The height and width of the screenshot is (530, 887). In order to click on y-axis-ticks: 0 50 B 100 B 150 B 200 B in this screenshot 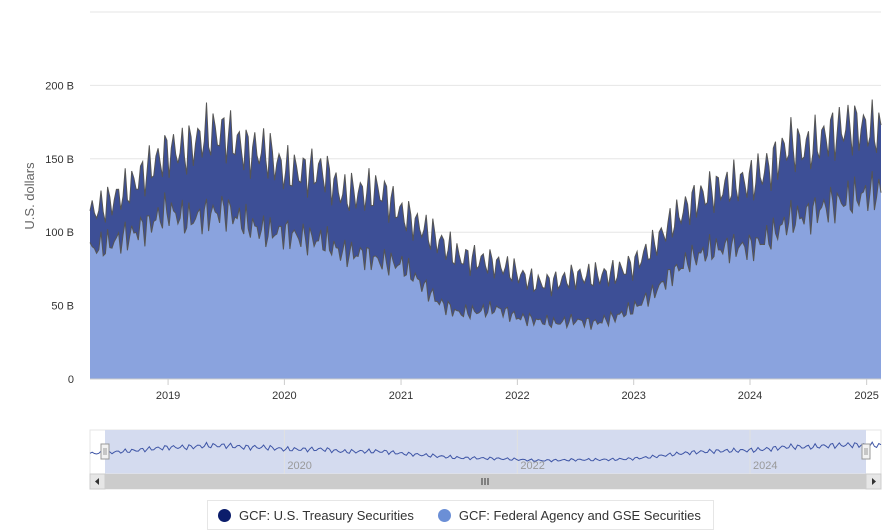, I will do `click(59, 233)`.